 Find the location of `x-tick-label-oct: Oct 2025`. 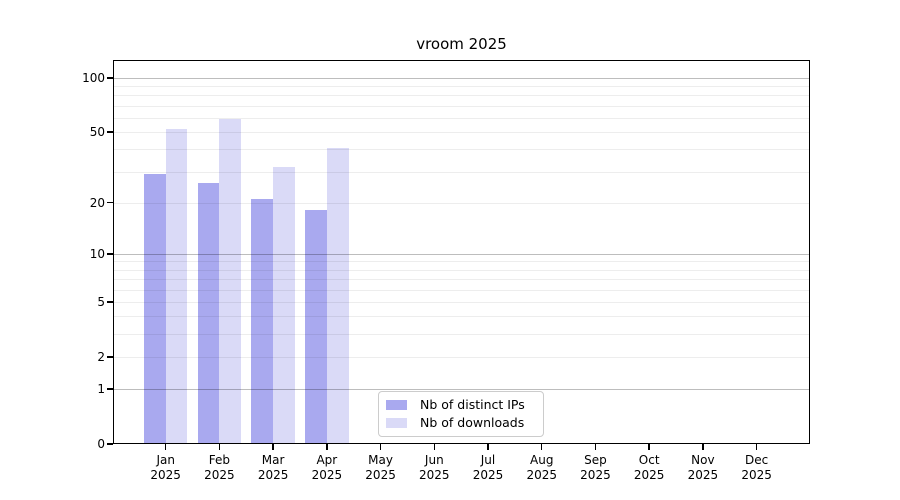

x-tick-label-oct: Oct 2025 is located at coordinates (649, 468).